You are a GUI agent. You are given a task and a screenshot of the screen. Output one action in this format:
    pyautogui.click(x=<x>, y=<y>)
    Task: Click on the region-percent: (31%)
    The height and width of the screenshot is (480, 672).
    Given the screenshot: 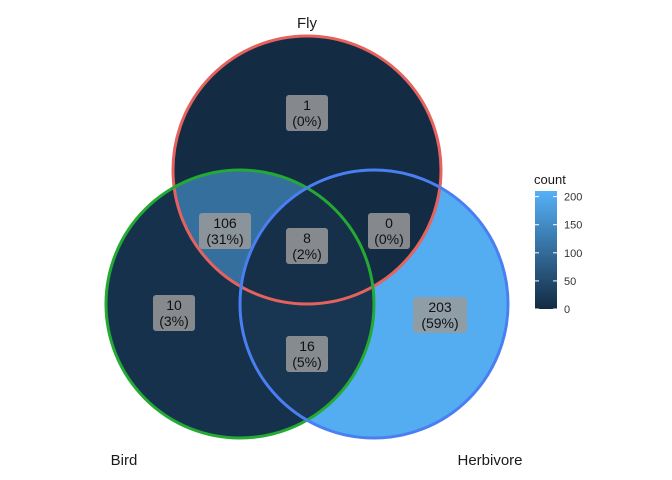 What is the action you would take?
    pyautogui.click(x=224, y=239)
    